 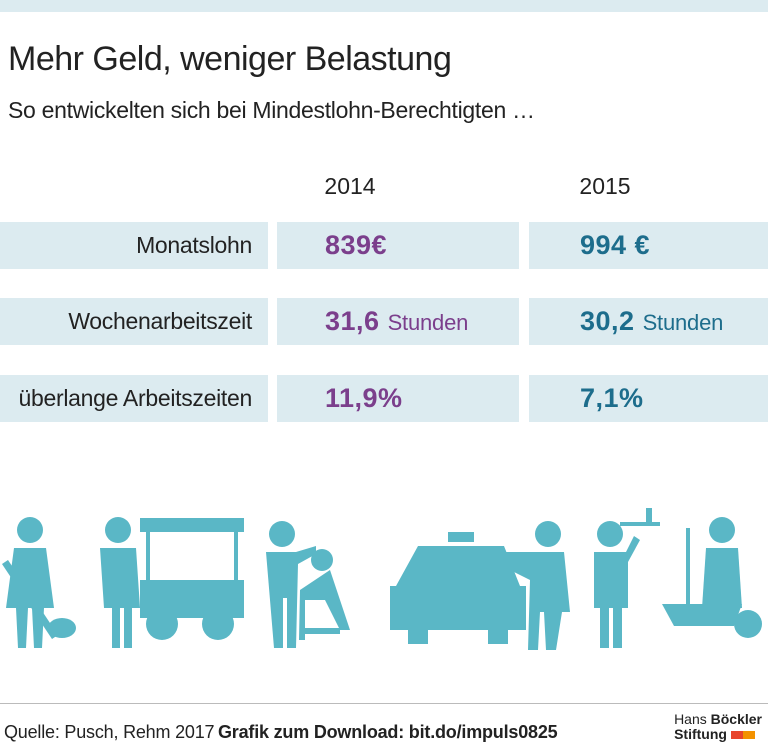 What do you see at coordinates (384, 703) in the screenshot?
I see `separator` at bounding box center [384, 703].